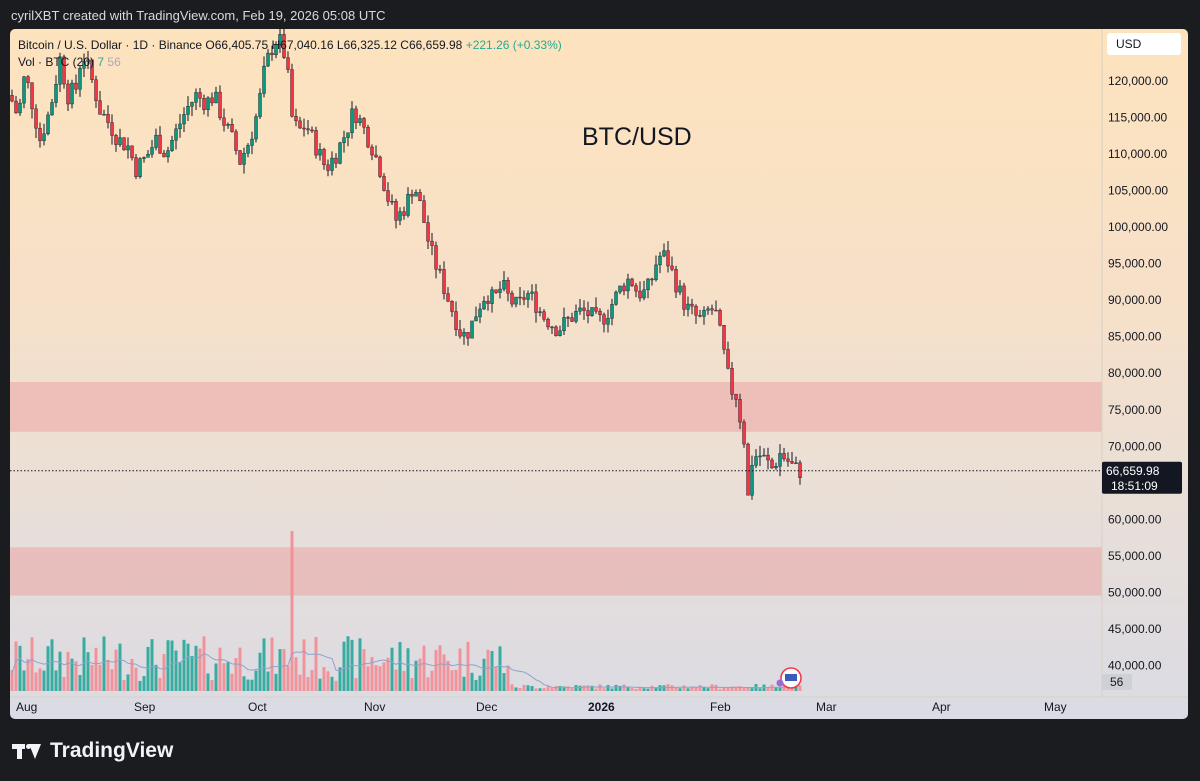 The width and height of the screenshot is (1200, 781). What do you see at coordinates (1144, 44) in the screenshot?
I see `currency-button: USD` at bounding box center [1144, 44].